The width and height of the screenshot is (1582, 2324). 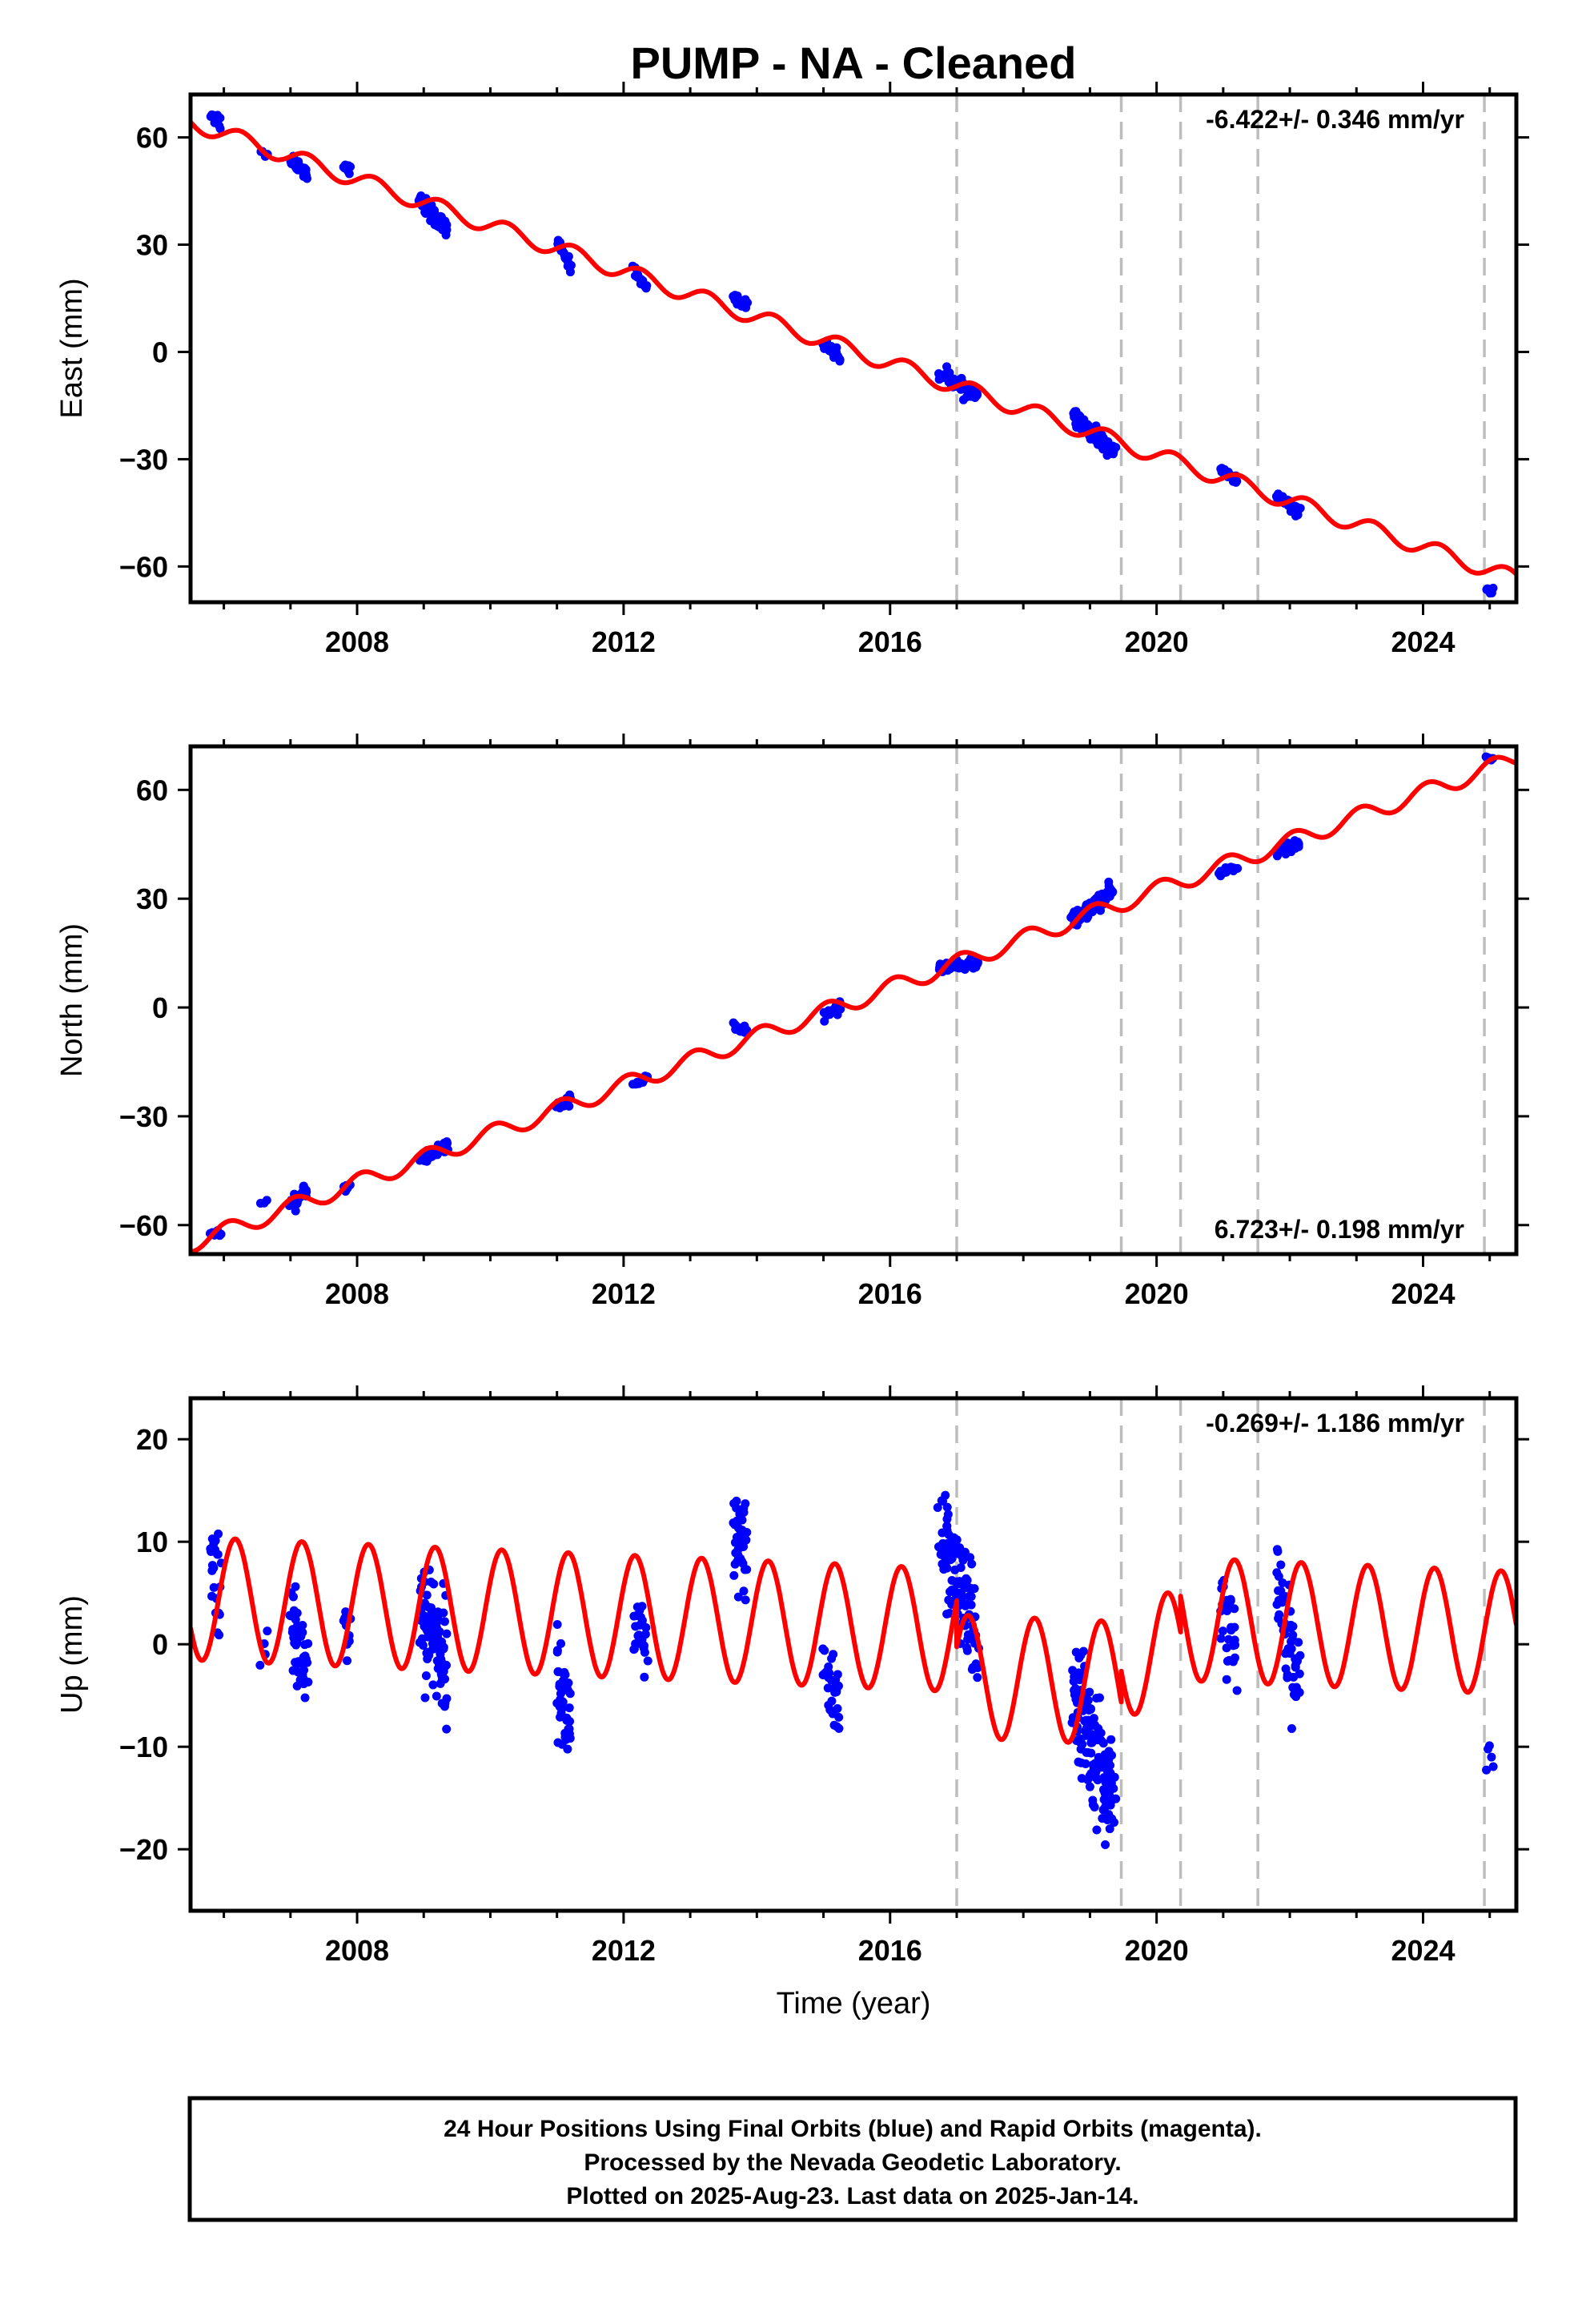 What do you see at coordinates (1157, 641) in the screenshot?
I see `x-tick-label: 2020` at bounding box center [1157, 641].